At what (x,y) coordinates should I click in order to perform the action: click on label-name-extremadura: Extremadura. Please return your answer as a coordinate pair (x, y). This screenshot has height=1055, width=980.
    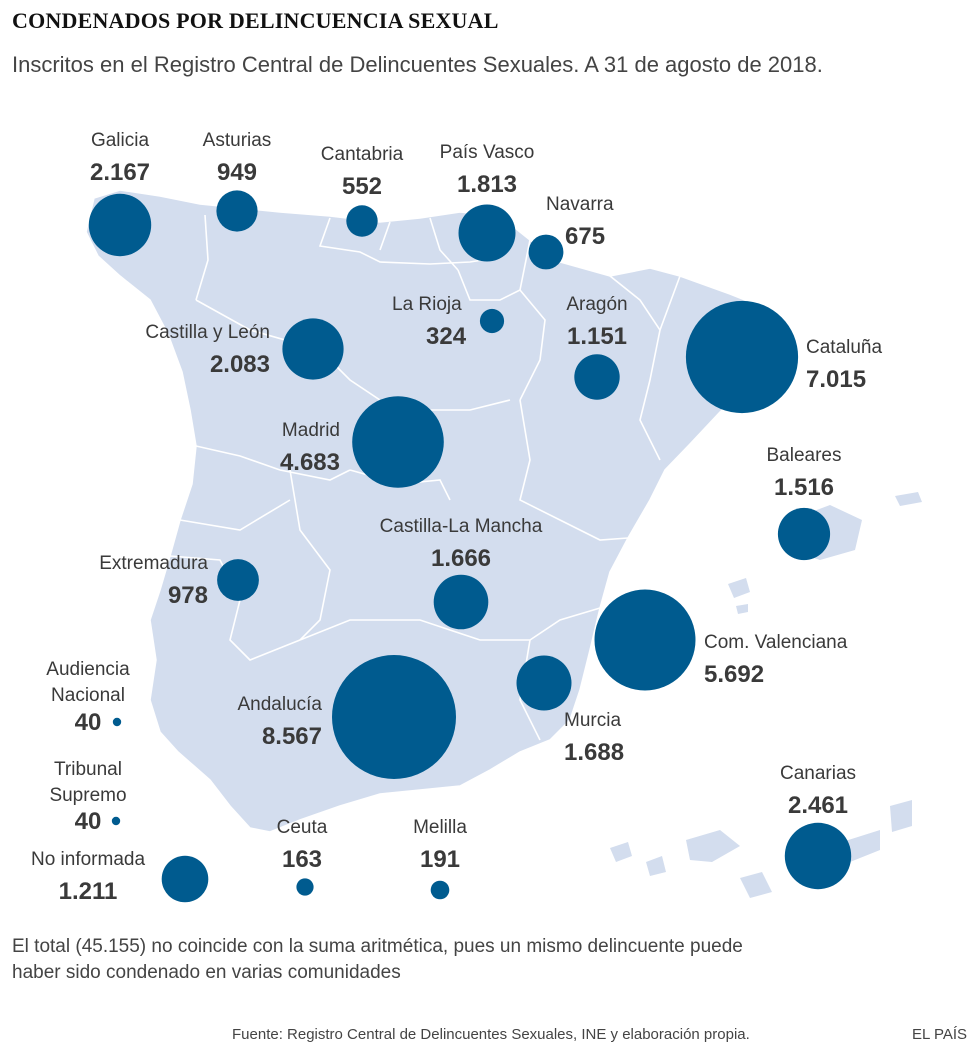
    Looking at the image, I should click on (153, 563).